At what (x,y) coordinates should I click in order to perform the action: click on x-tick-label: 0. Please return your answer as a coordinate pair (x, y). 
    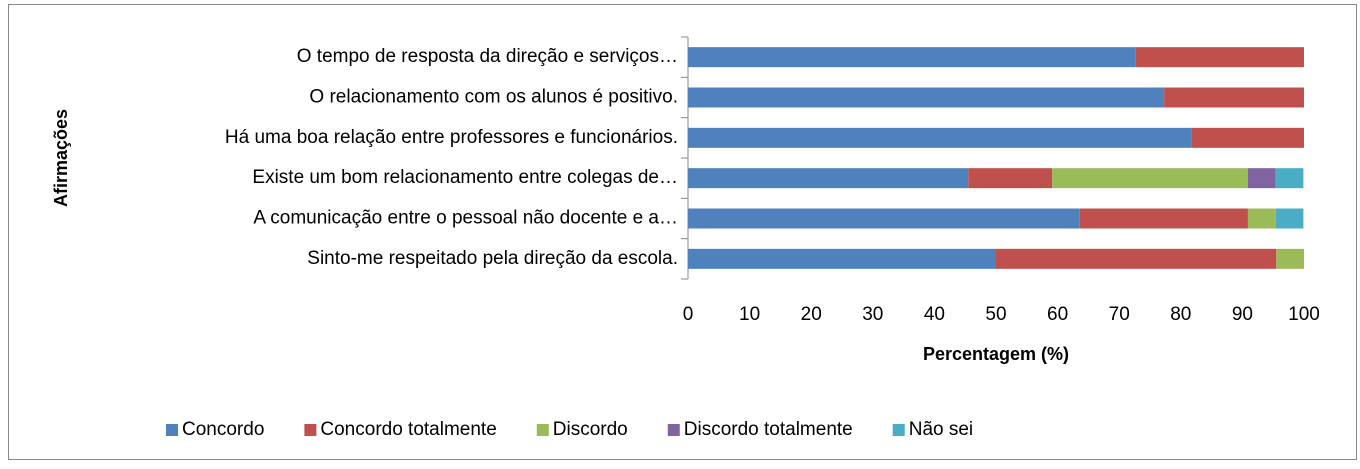
    Looking at the image, I should click on (688, 314).